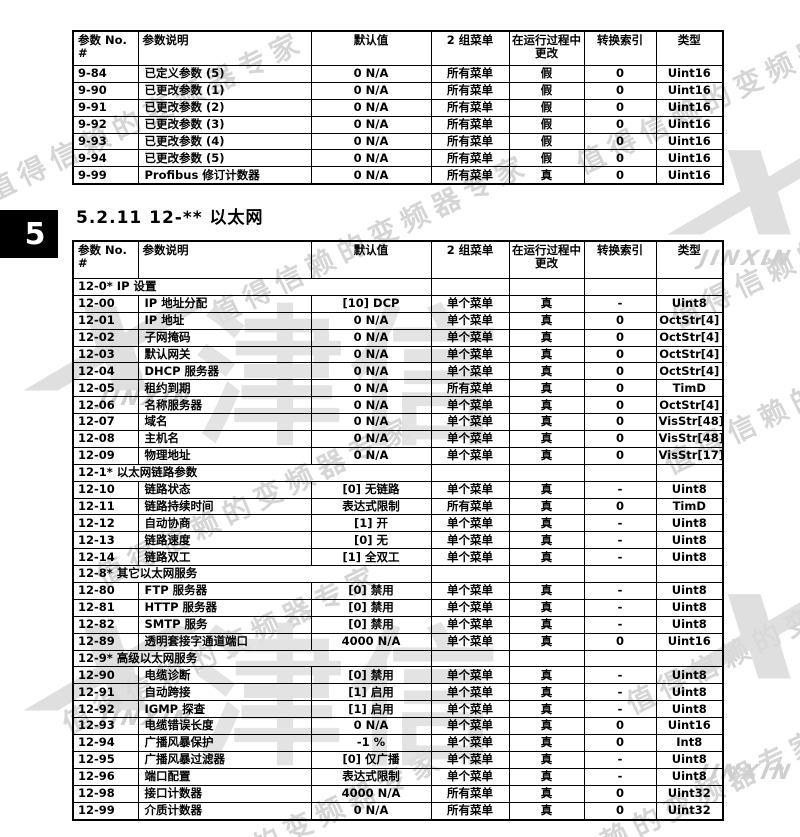 This screenshot has width=800, height=837. I want to click on cell: -1 %, so click(371, 743).